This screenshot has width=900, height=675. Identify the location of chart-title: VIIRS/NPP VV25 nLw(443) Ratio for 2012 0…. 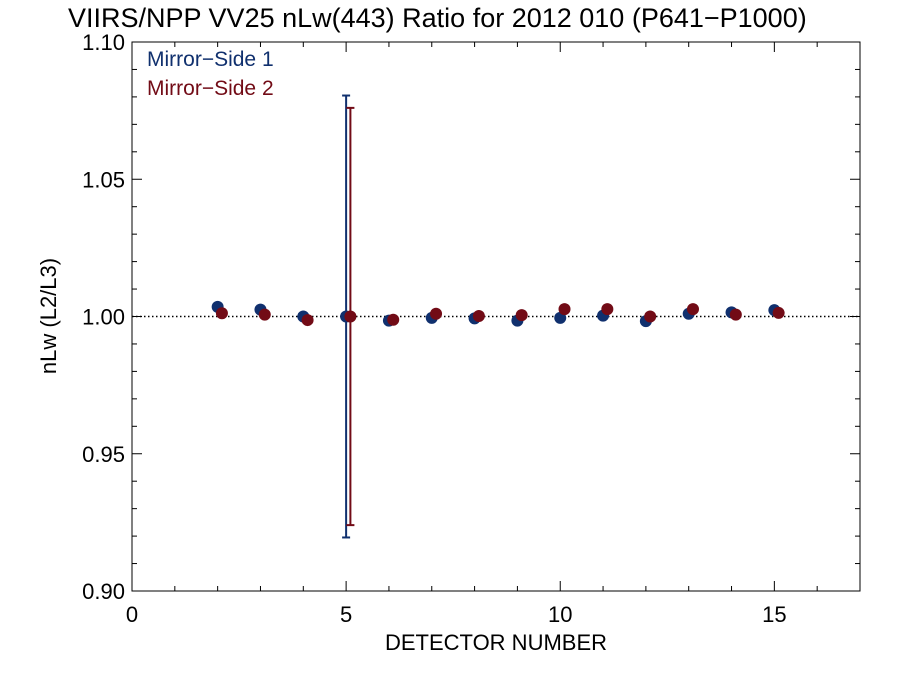
(437, 18).